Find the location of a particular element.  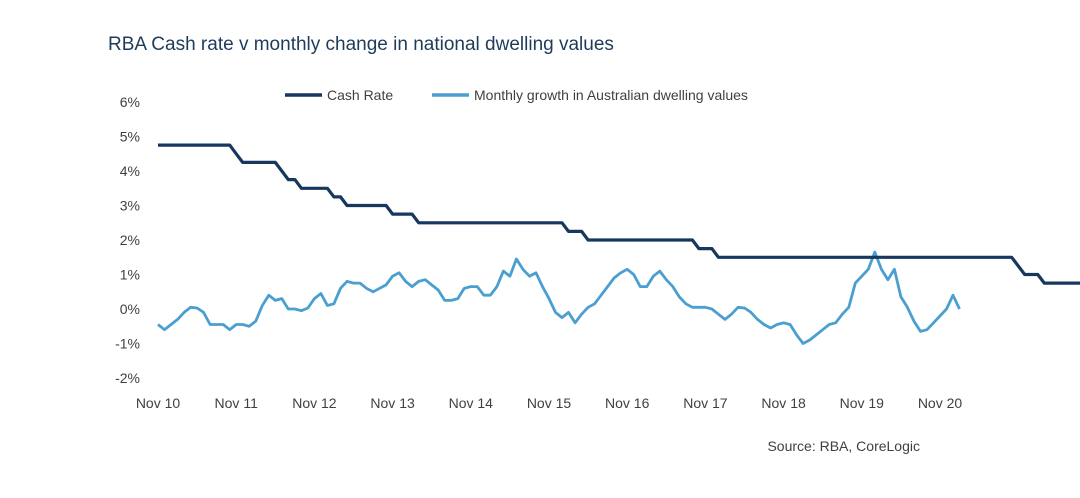

x-tick-label: Nov 19 is located at coordinates (862, 403).